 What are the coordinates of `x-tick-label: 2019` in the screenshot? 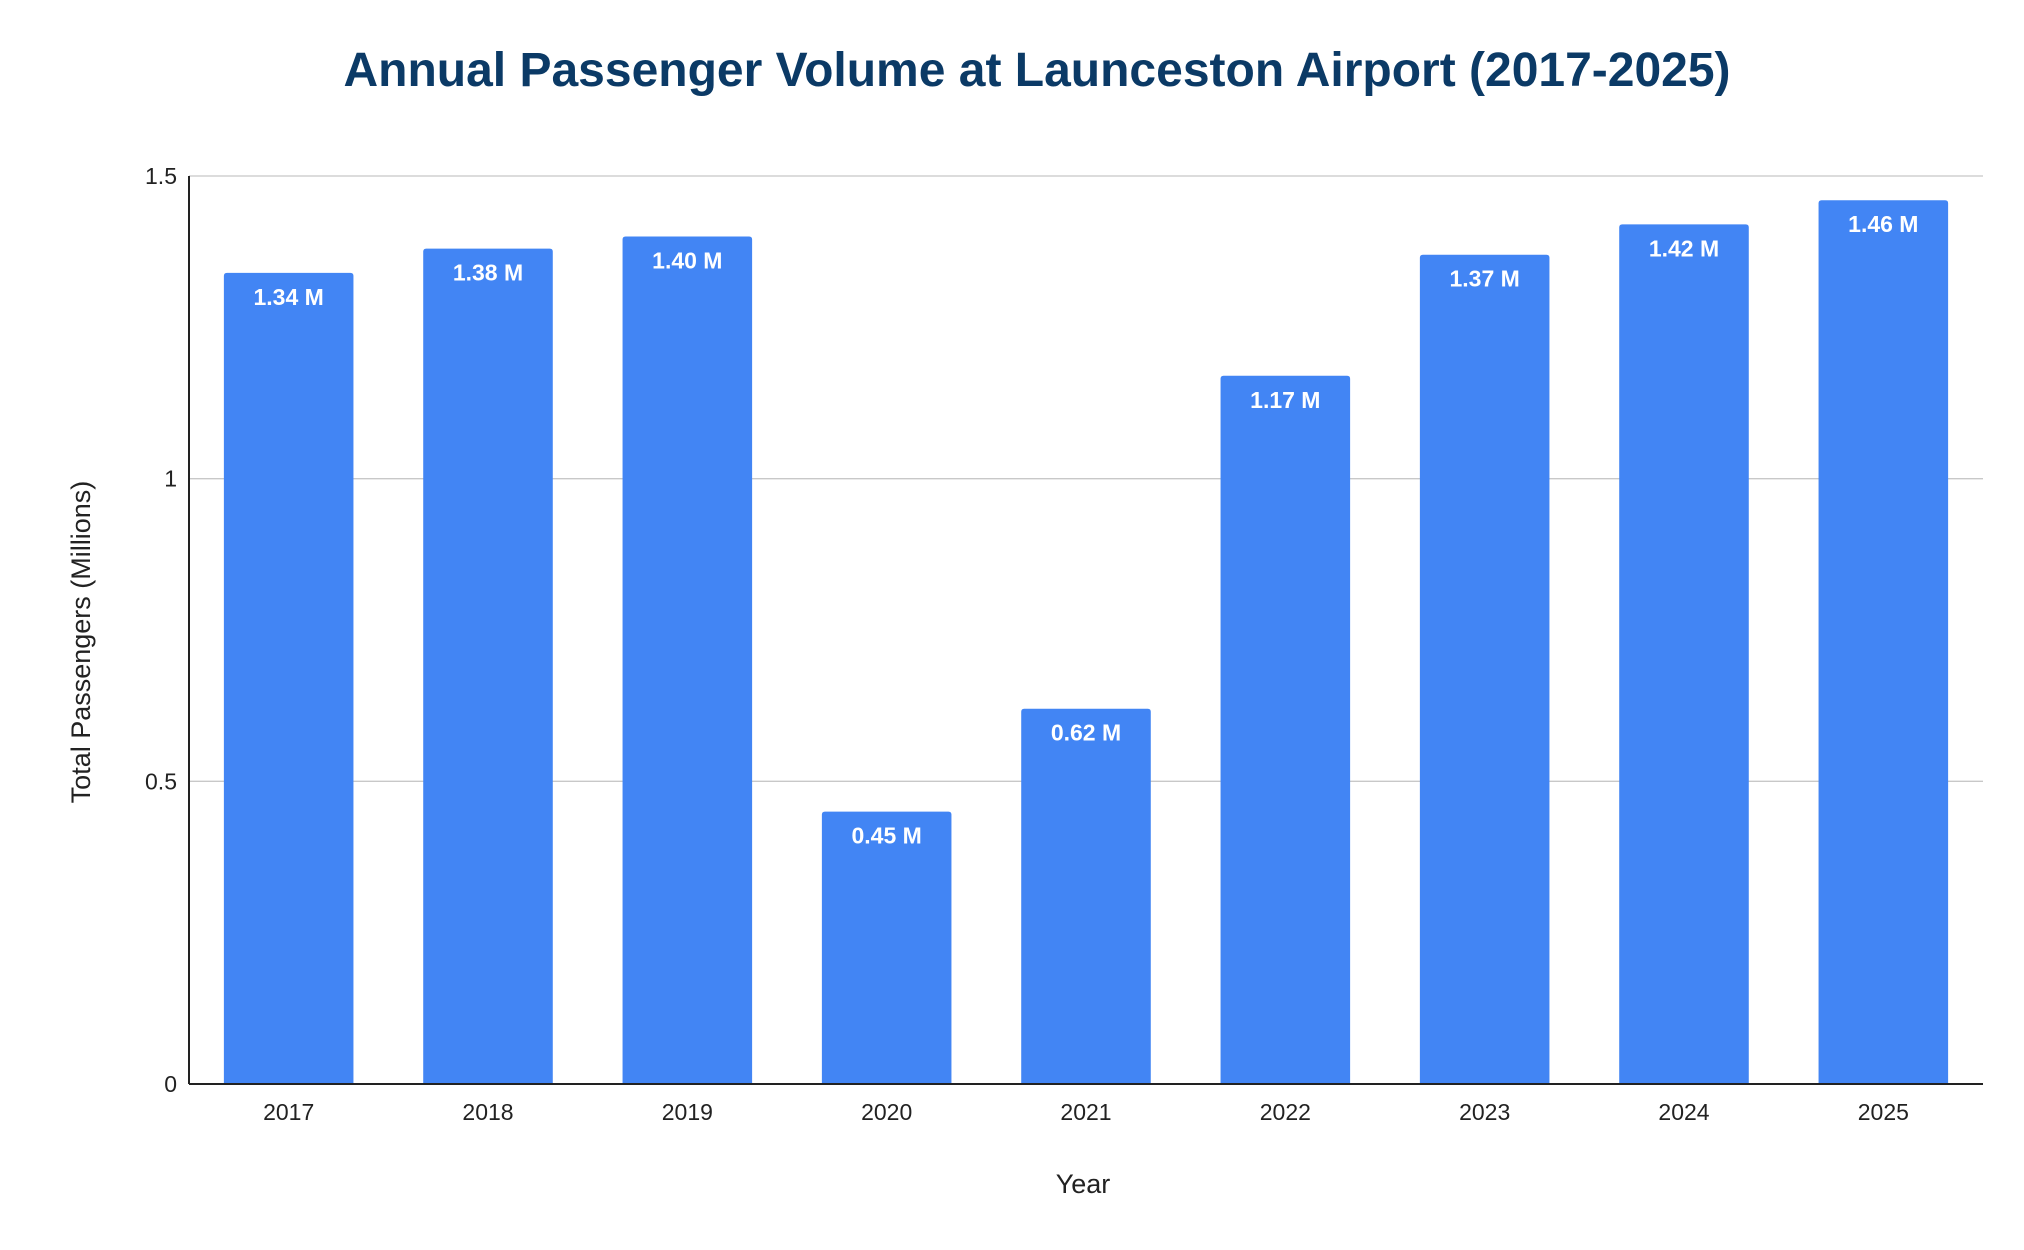 It's located at (687, 1112).